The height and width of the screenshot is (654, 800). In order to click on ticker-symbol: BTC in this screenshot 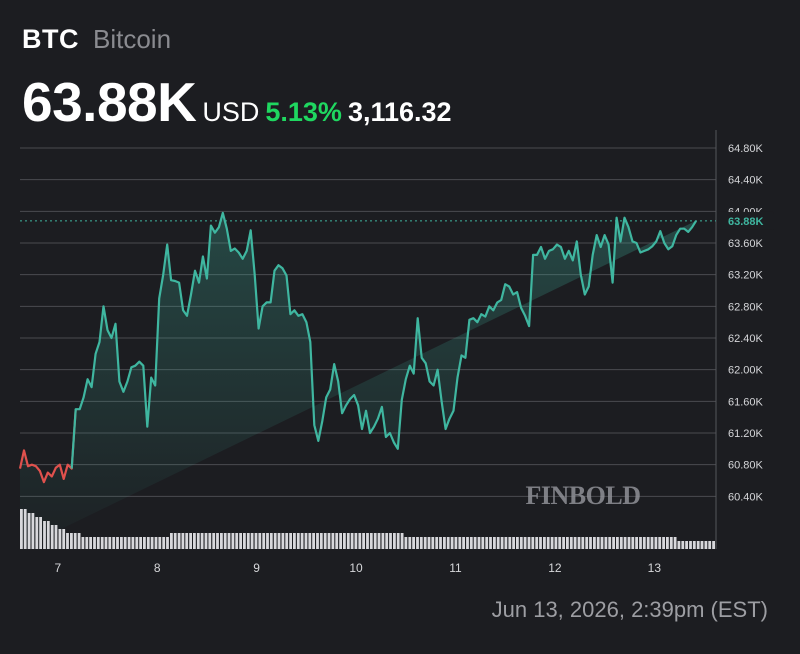, I will do `click(50, 39)`.